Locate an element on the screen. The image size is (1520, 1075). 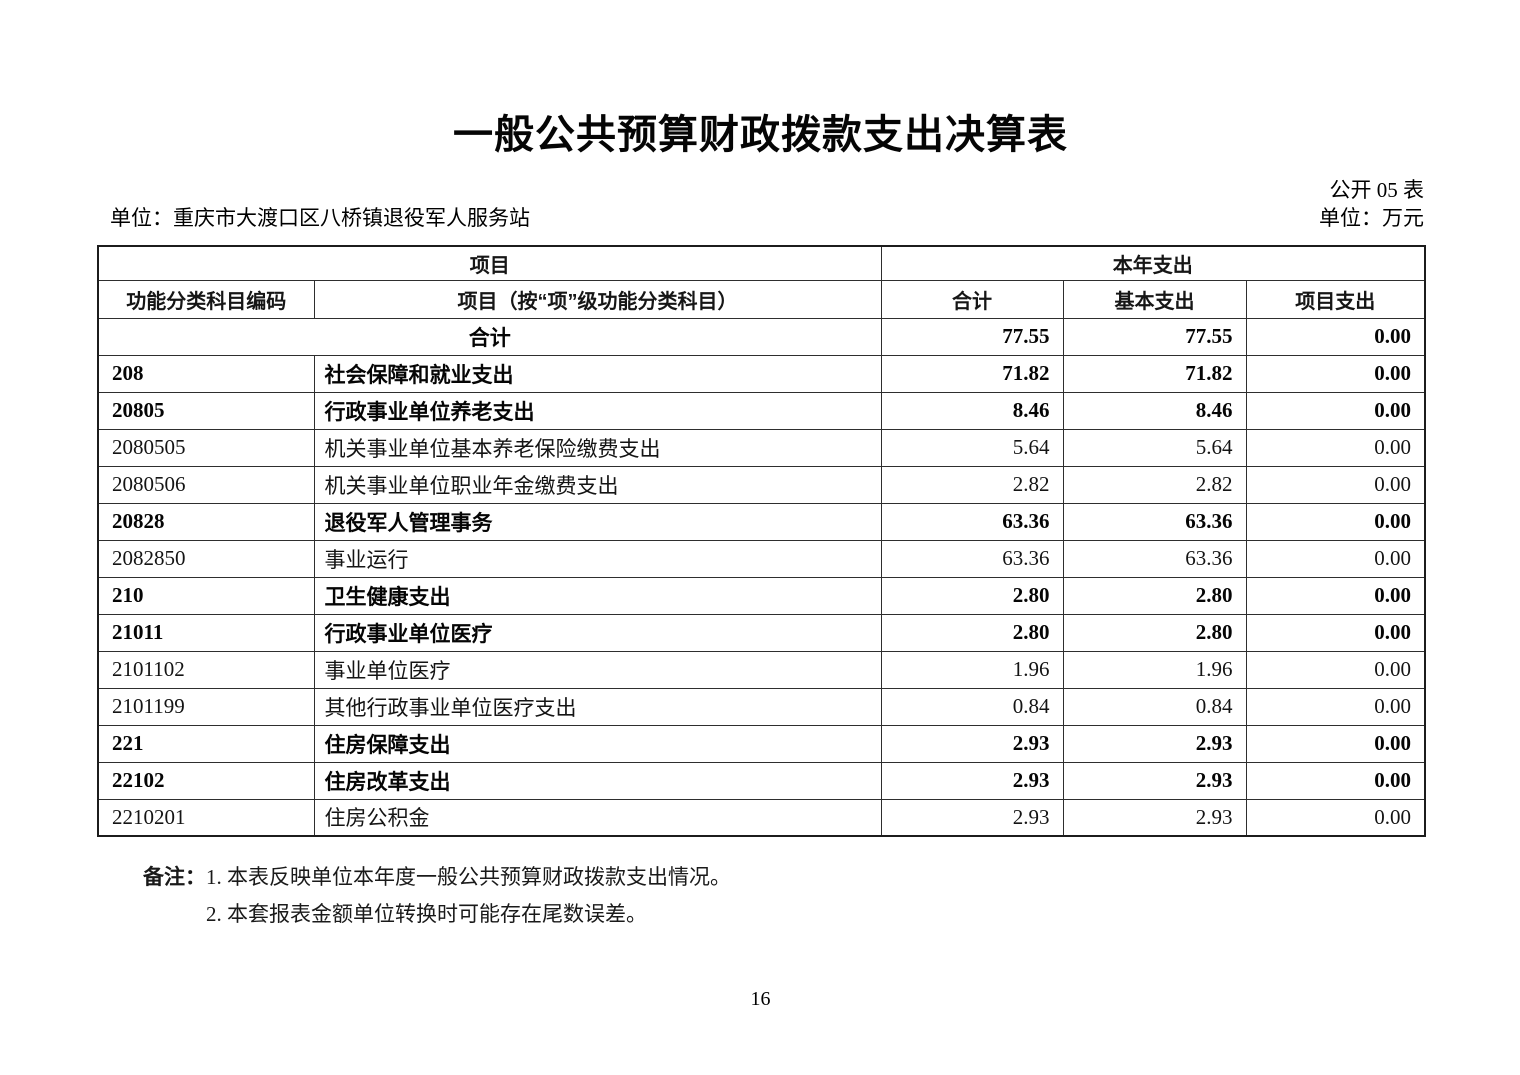
row-item: 社会保障和就业支出 is located at coordinates (597, 373).